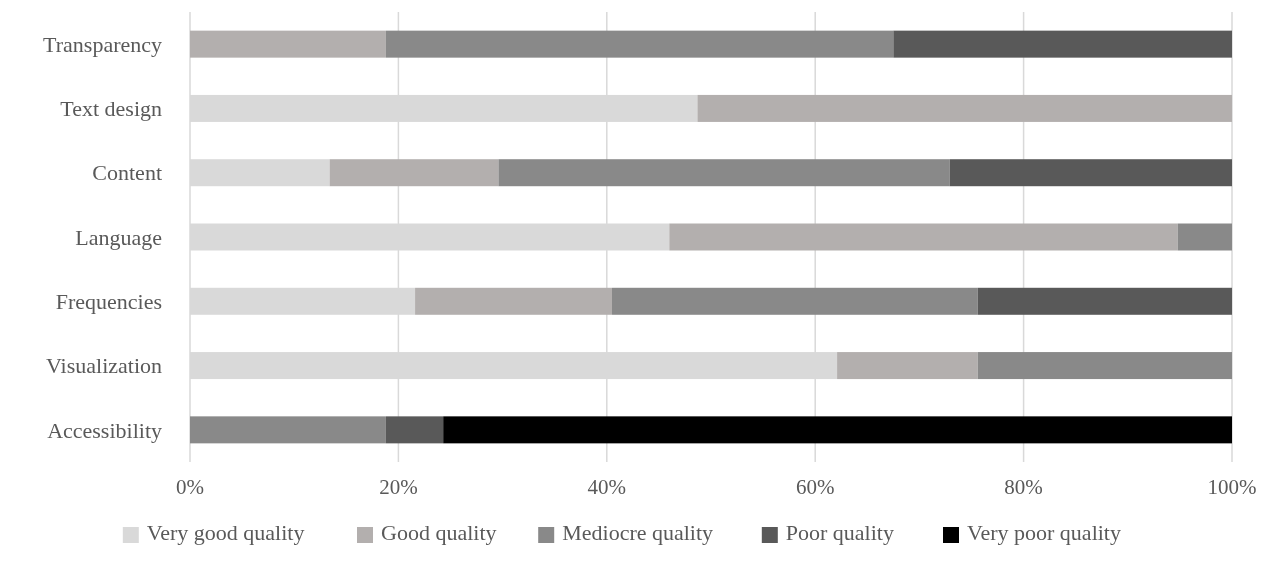 The height and width of the screenshot is (562, 1270). I want to click on y-tick-label: Content, so click(127, 173).